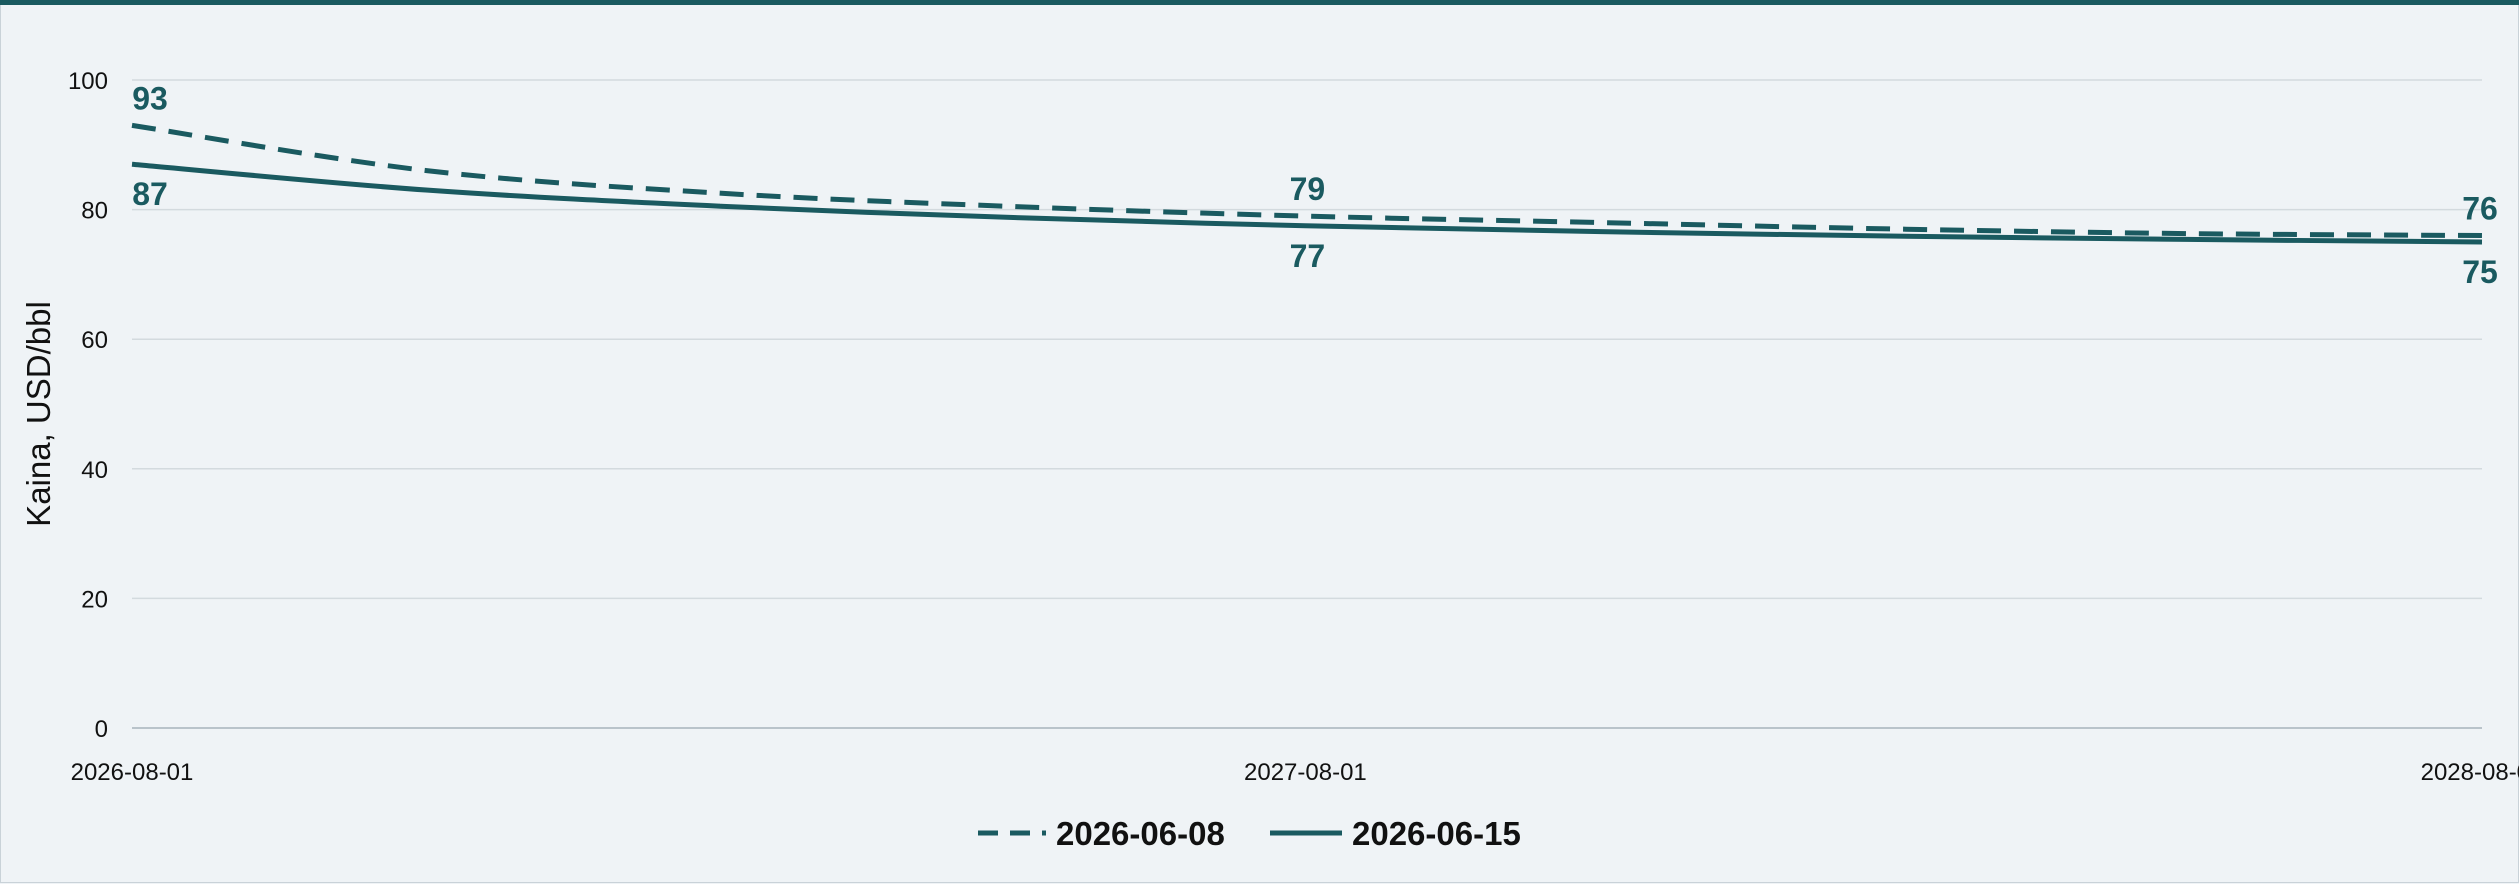 The height and width of the screenshot is (884, 2519). Describe the element at coordinates (94, 599) in the screenshot. I see `y-tick-label: 20` at that location.